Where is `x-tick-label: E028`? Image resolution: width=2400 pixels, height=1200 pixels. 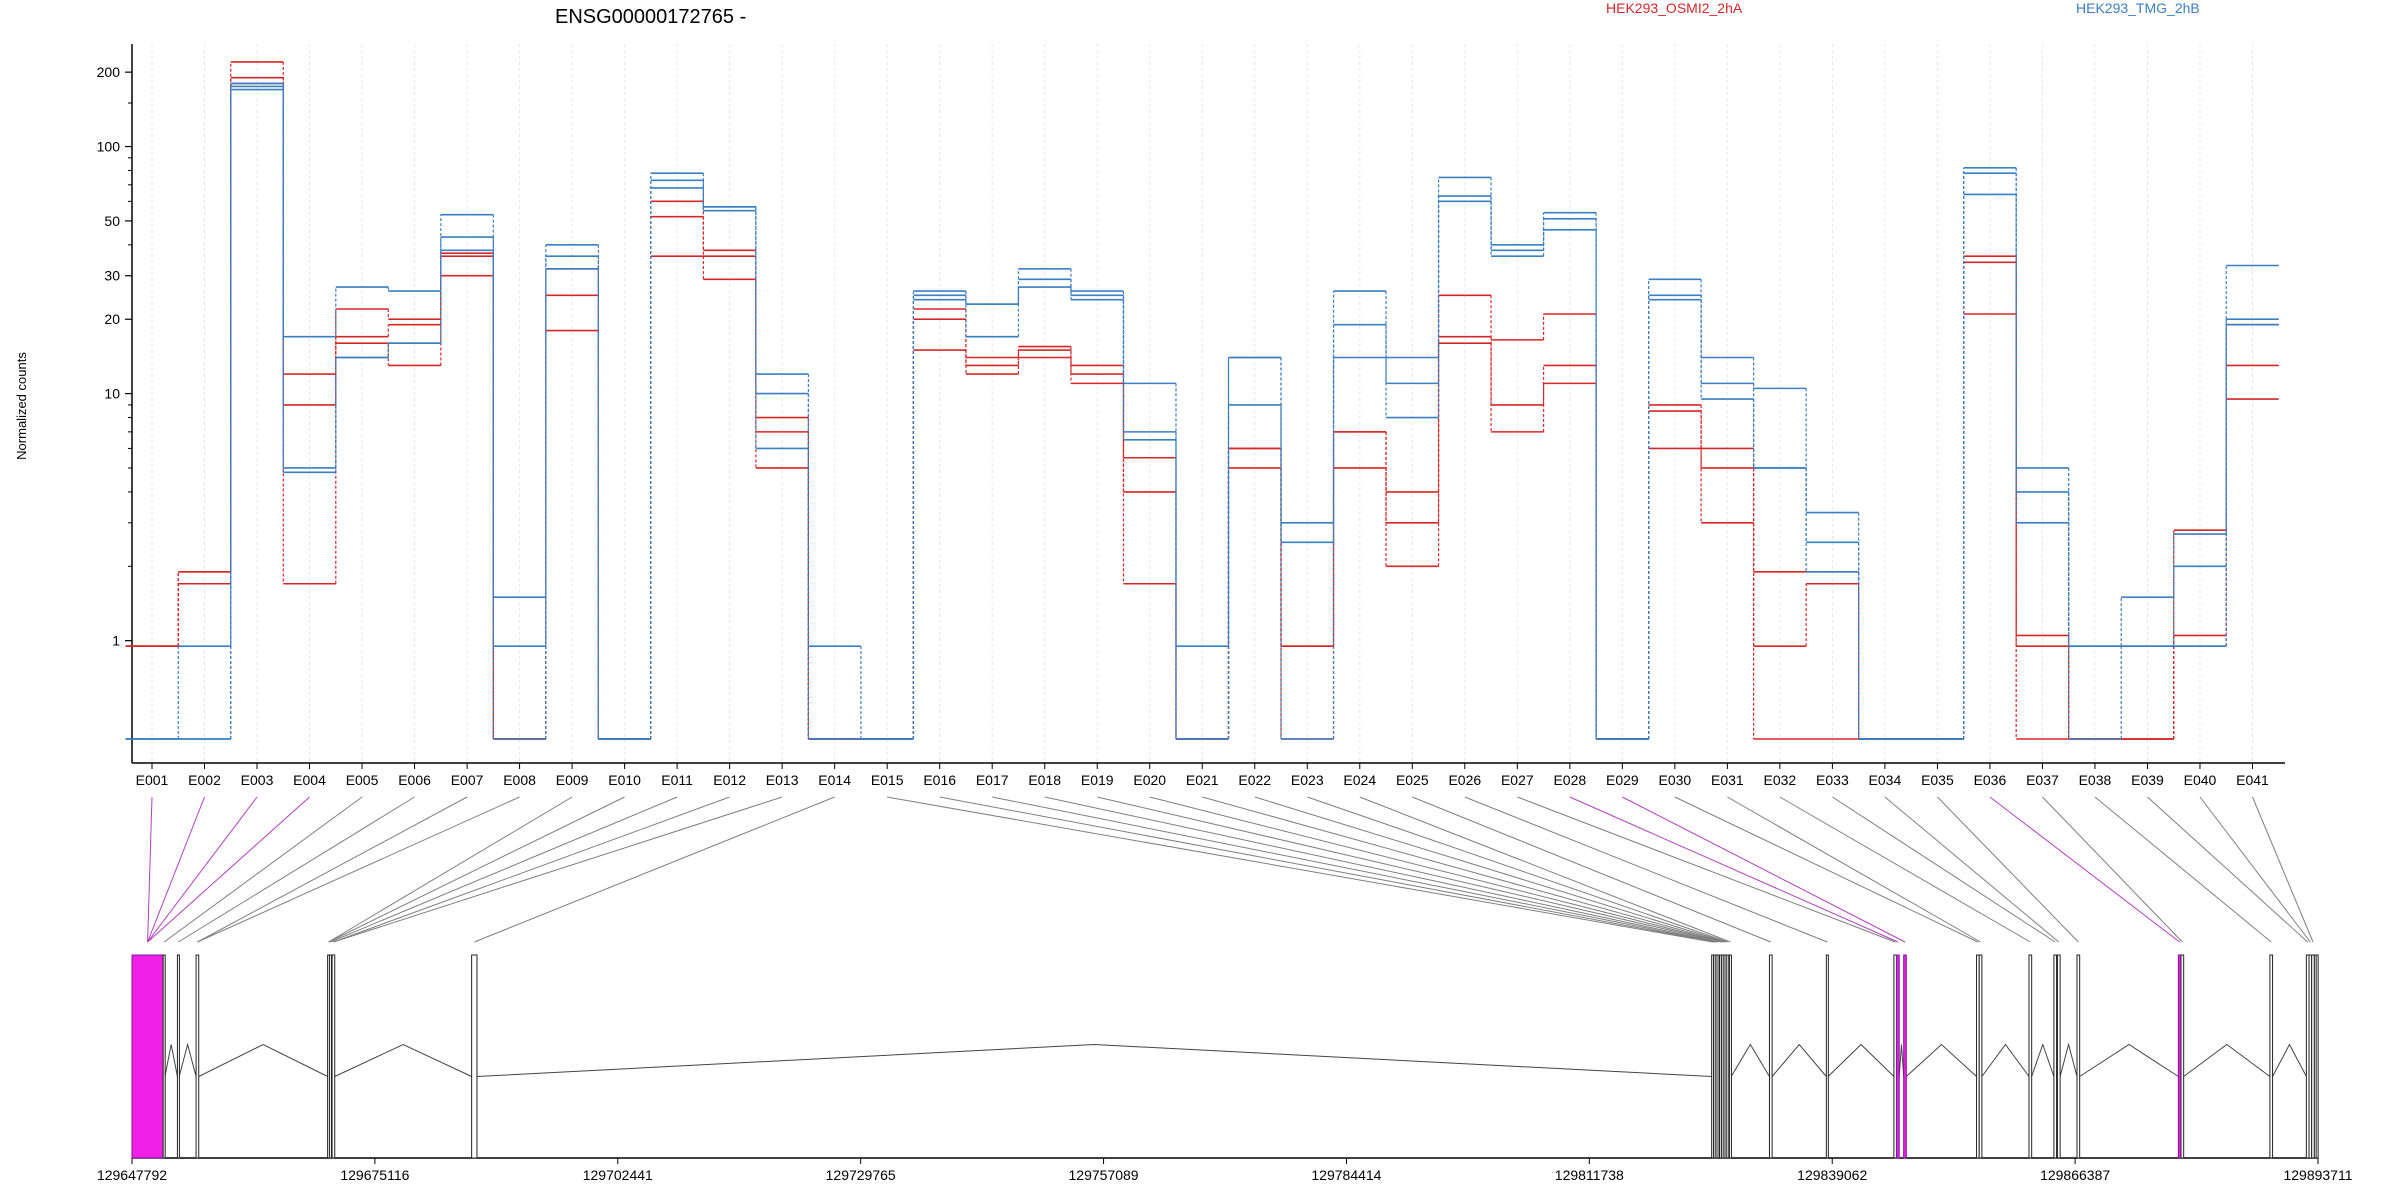 x-tick-label: E028 is located at coordinates (1569, 780).